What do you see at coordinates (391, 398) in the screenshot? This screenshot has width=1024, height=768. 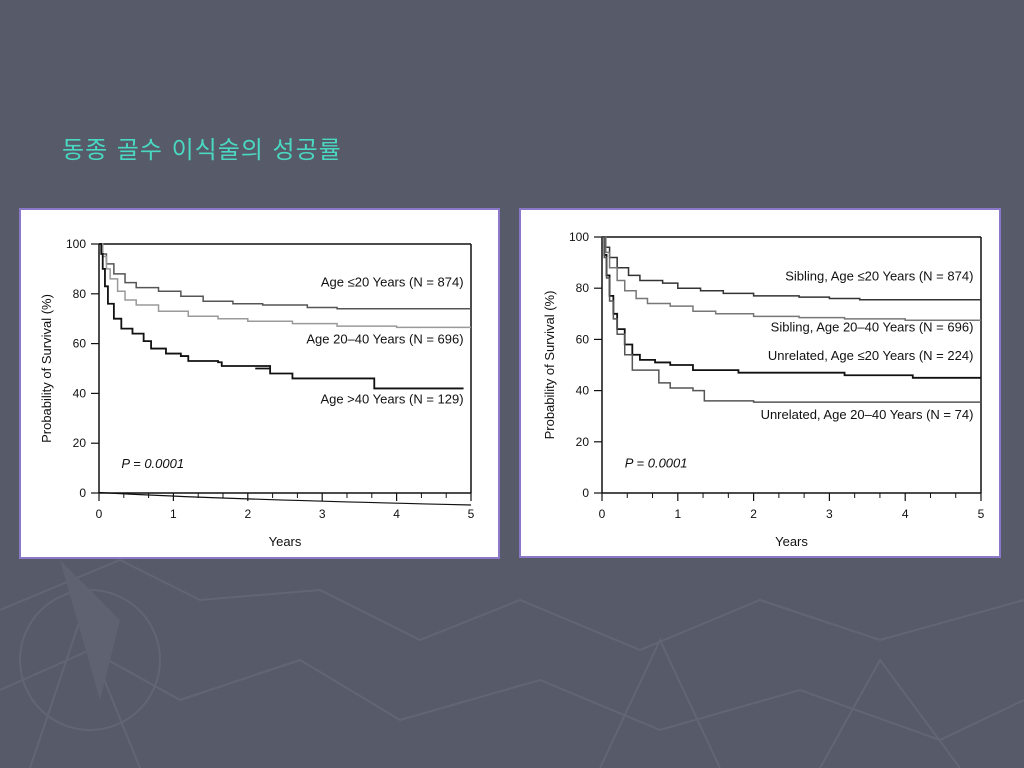 I see `legend-label: Age >40 Years (N = 129)` at bounding box center [391, 398].